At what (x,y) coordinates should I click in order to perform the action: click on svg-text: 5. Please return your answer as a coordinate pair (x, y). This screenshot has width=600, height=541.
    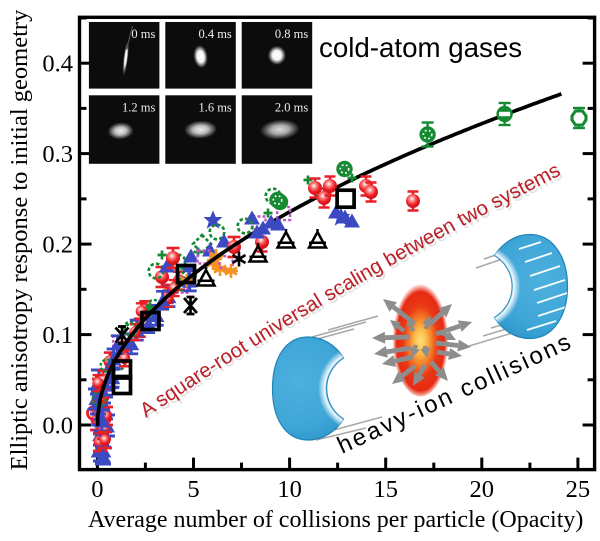
    Looking at the image, I should click on (193, 489).